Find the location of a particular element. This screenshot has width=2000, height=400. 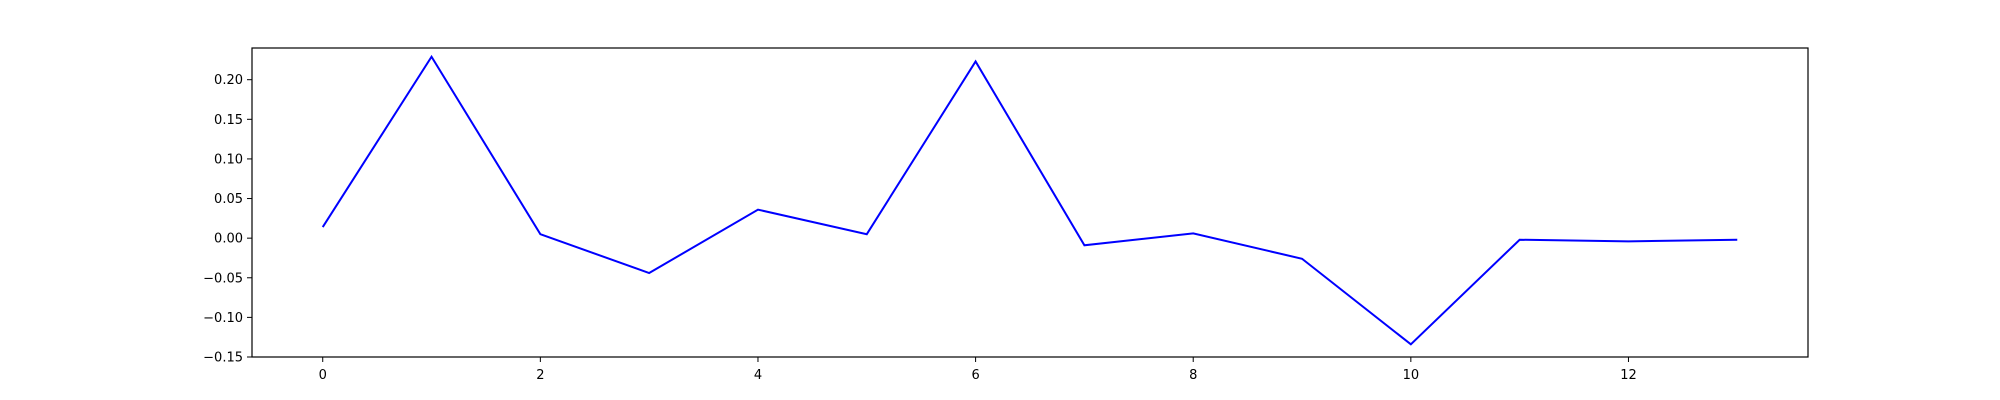

x-tick-label: 8 is located at coordinates (1193, 375).